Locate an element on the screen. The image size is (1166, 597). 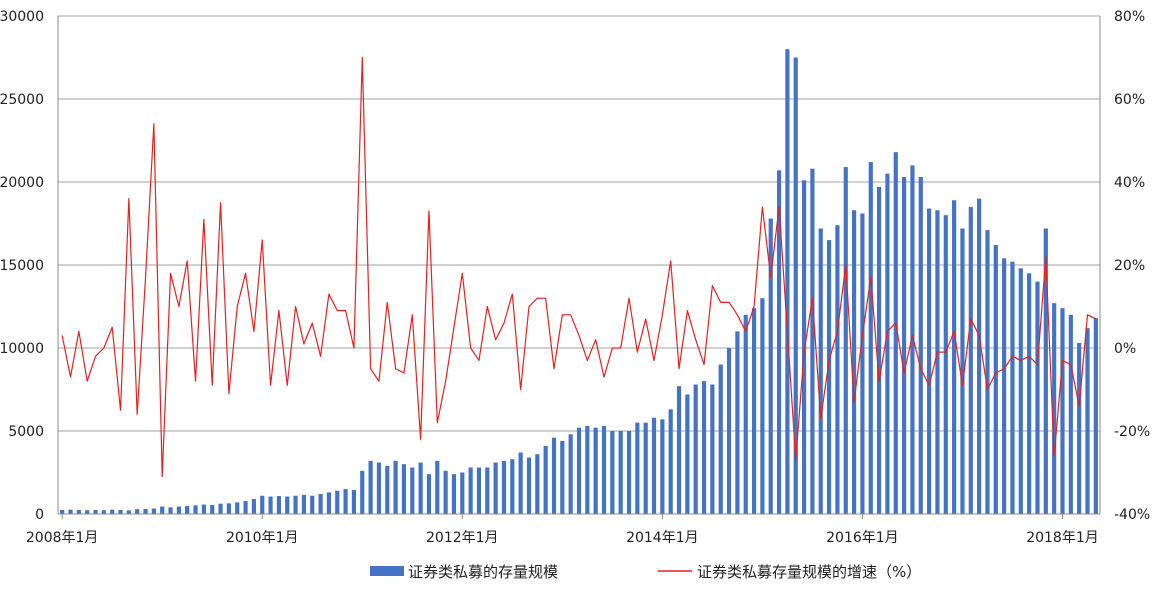
y-axis-right-ticks: -40% -20% 0% 20% 40% 60% 80% is located at coordinates (1132, 266).